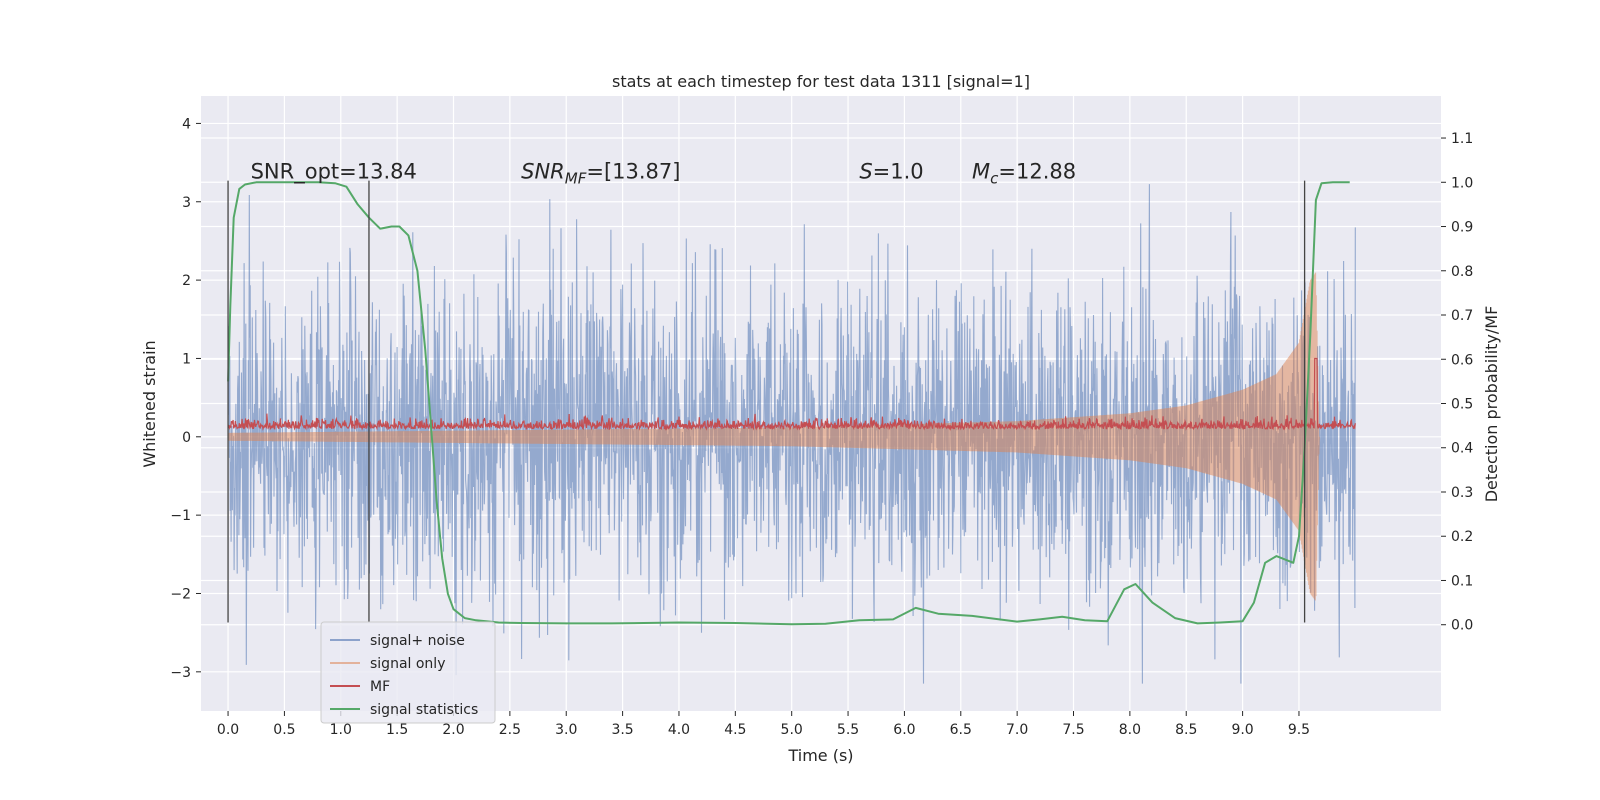 This screenshot has width=1600, height=800. What do you see at coordinates (510, 730) in the screenshot?
I see `x-tick-label: 2.5` at bounding box center [510, 730].